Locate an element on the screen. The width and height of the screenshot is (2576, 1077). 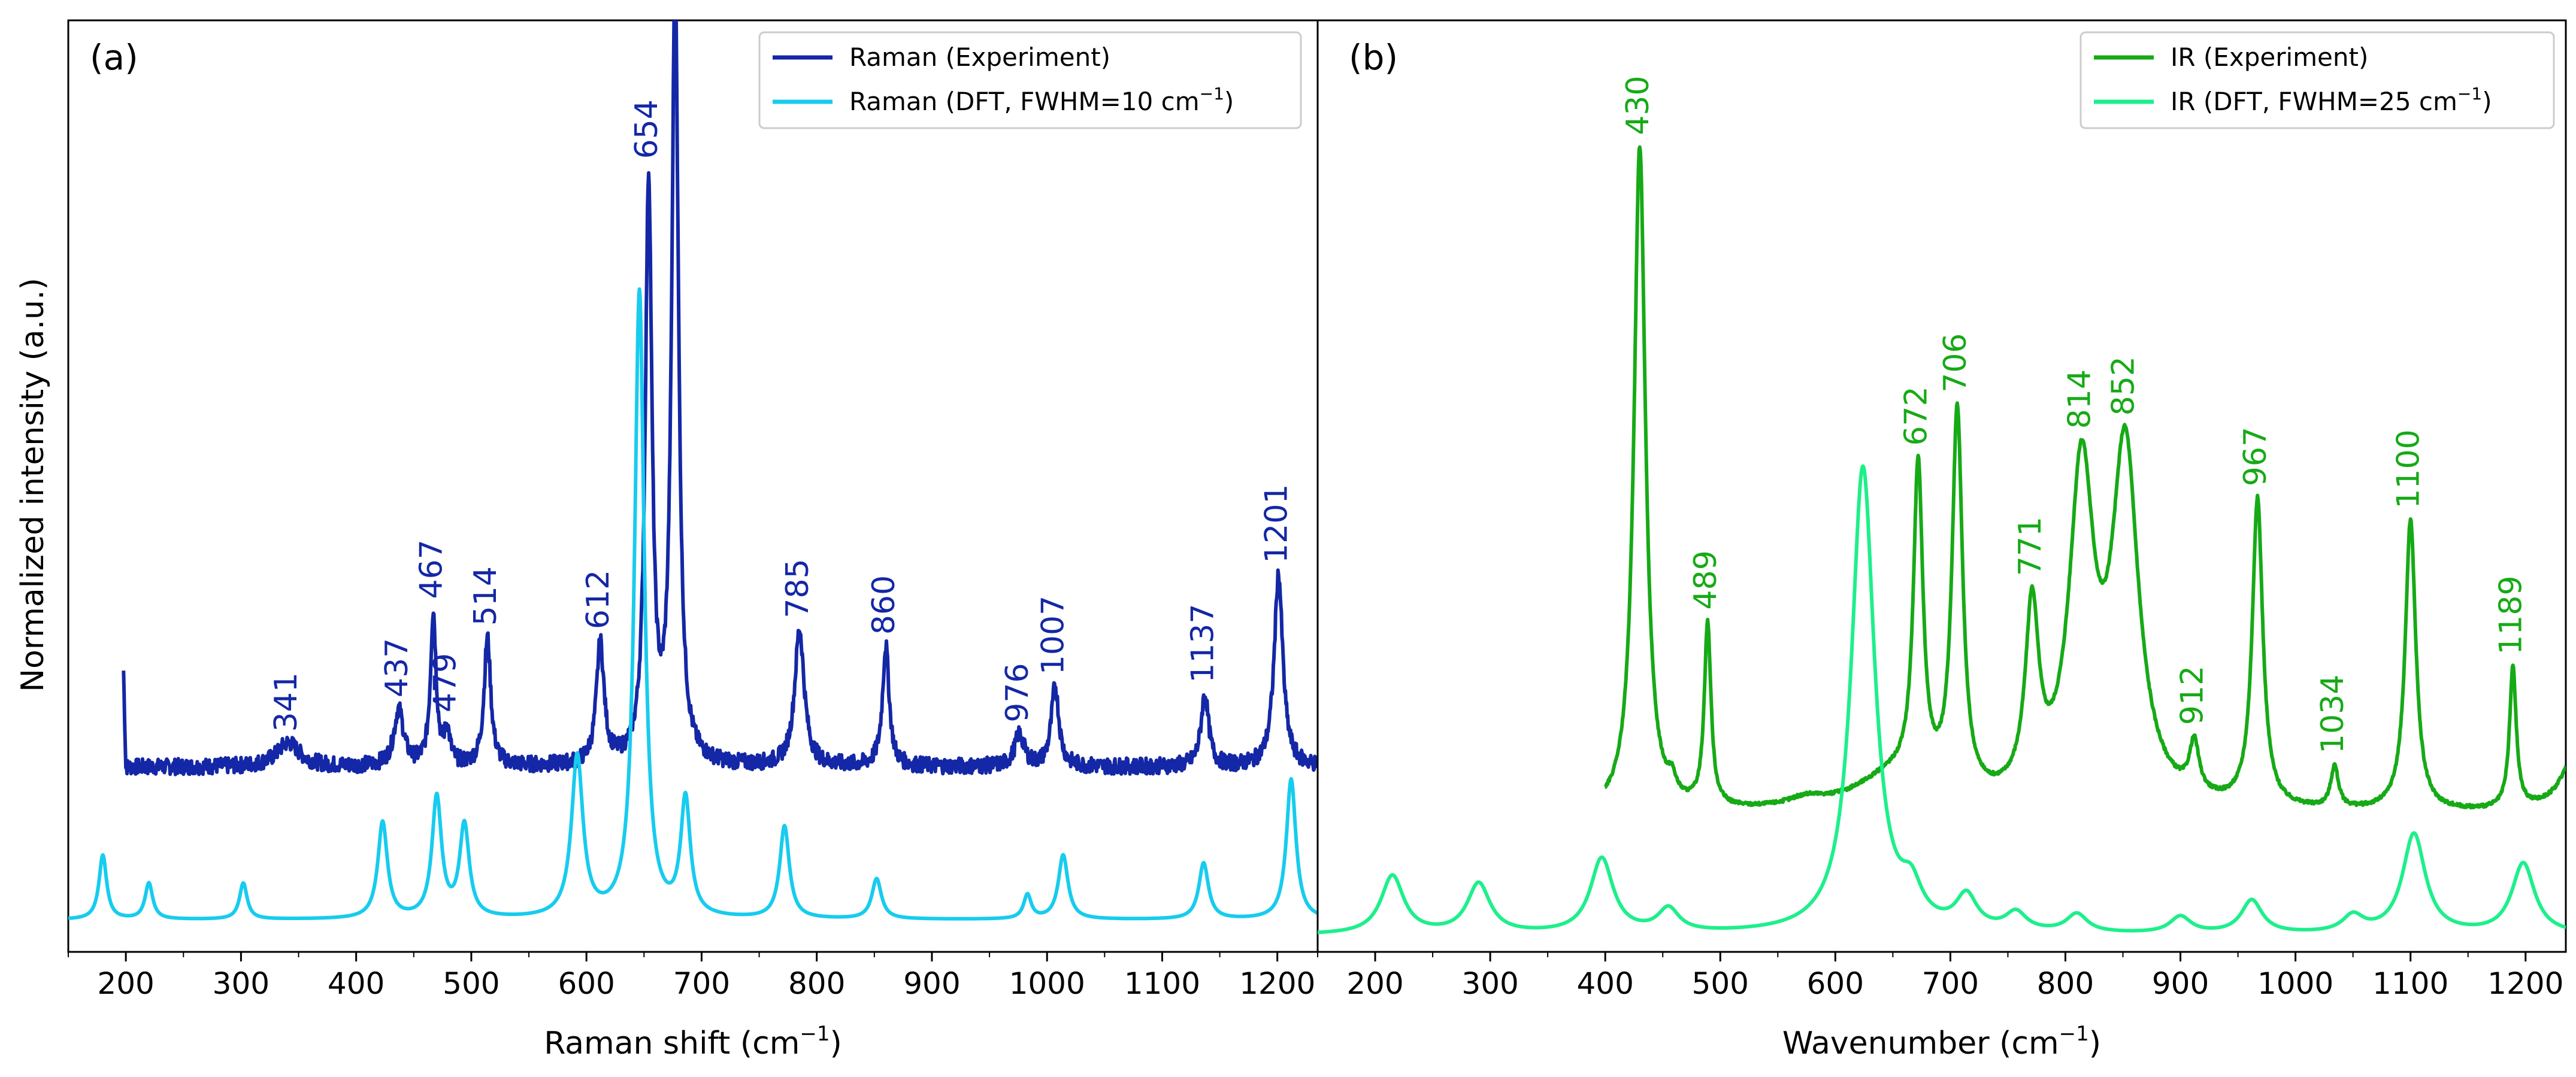
peak-label-479: 479 is located at coordinates (446, 682).